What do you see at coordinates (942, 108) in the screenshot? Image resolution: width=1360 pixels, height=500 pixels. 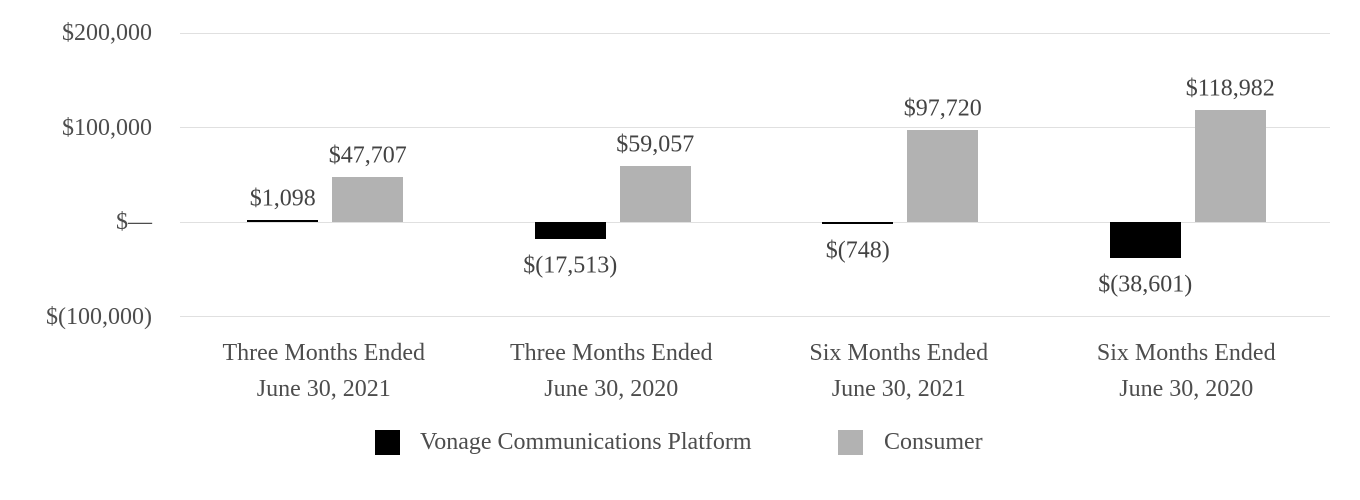 I see `bar-value-label: $97,720` at bounding box center [942, 108].